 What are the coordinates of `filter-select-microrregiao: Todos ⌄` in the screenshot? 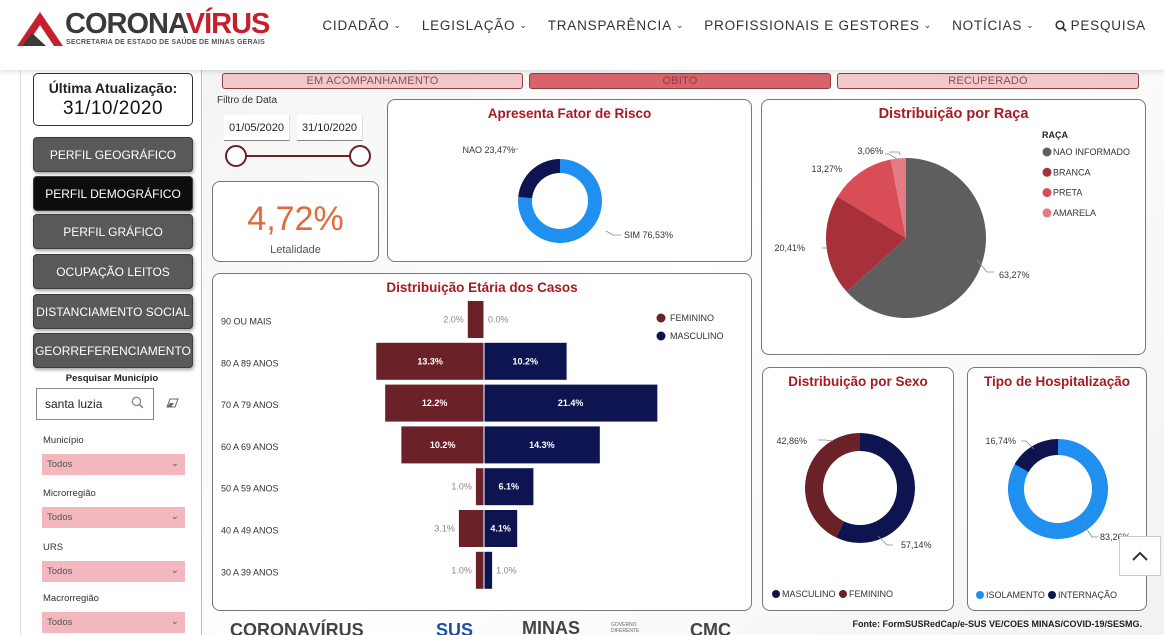 It's located at (113, 517).